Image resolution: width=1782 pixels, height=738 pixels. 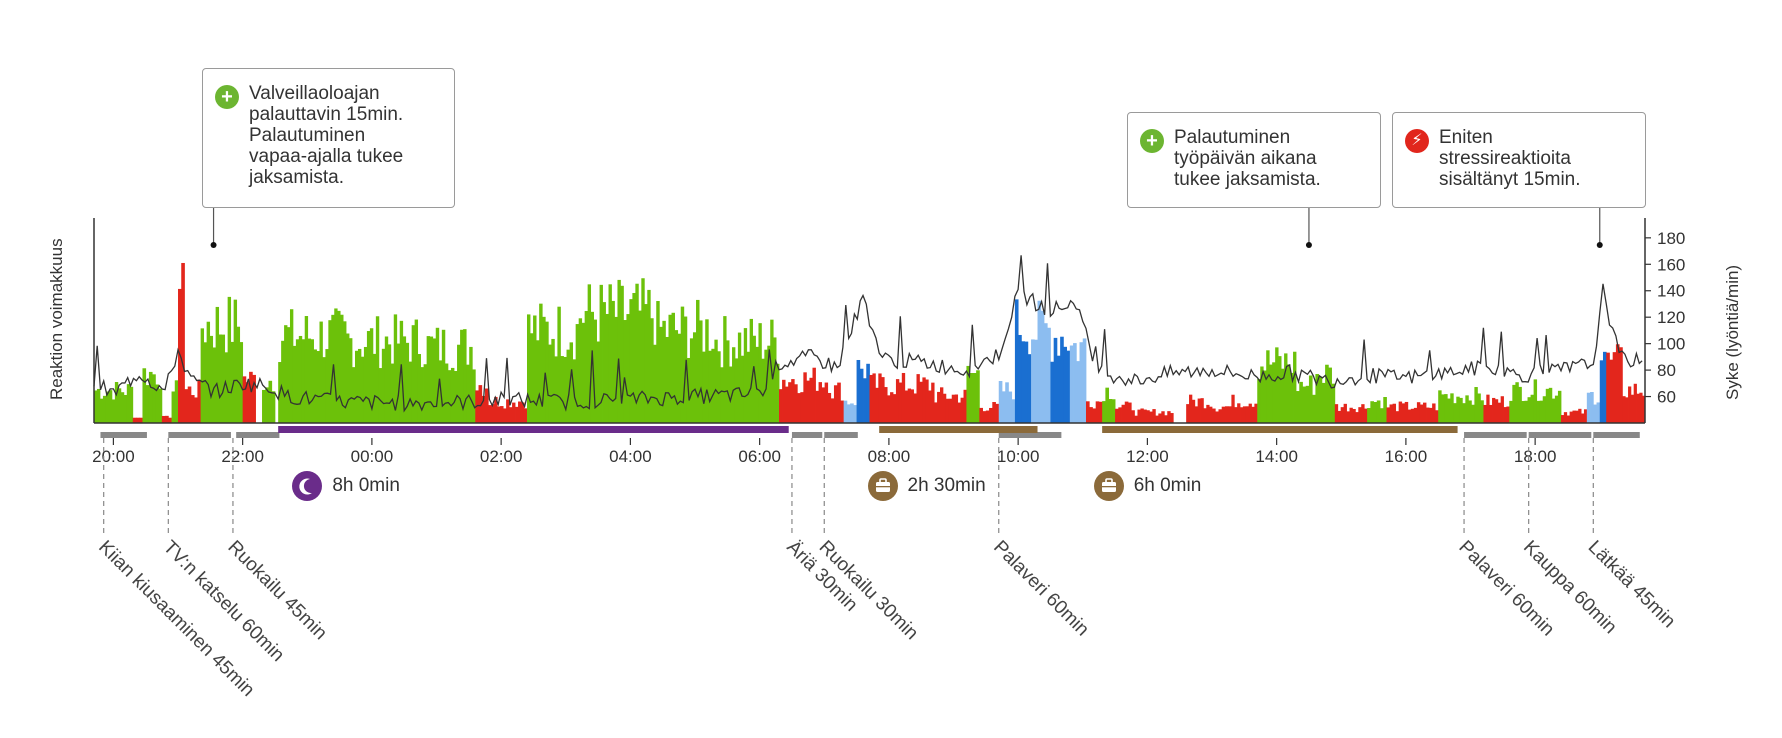 I want to click on event-label: TV:n katselu 60min, so click(x=223, y=601).